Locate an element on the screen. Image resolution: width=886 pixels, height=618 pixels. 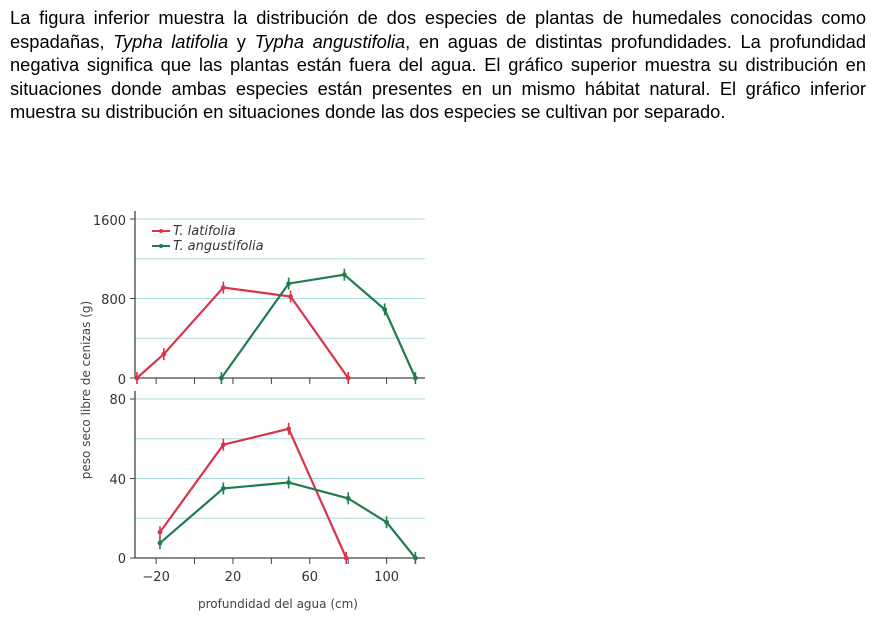
y-axis-label: peso seco libre de cenizas (g) is located at coordinates (86, 390).